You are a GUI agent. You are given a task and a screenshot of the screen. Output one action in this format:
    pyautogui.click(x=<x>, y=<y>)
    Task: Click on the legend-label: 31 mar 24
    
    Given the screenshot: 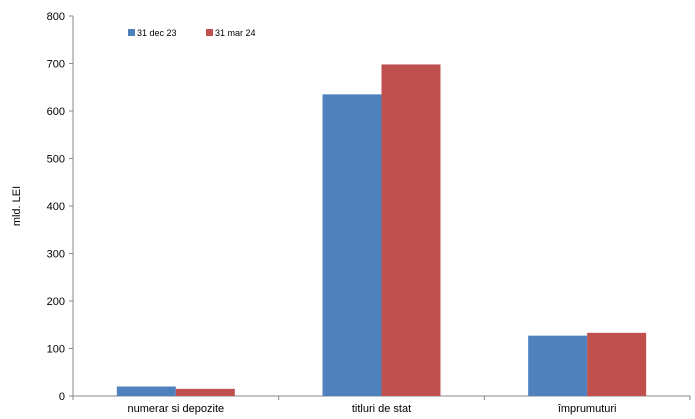 What is the action you would take?
    pyautogui.click(x=235, y=33)
    